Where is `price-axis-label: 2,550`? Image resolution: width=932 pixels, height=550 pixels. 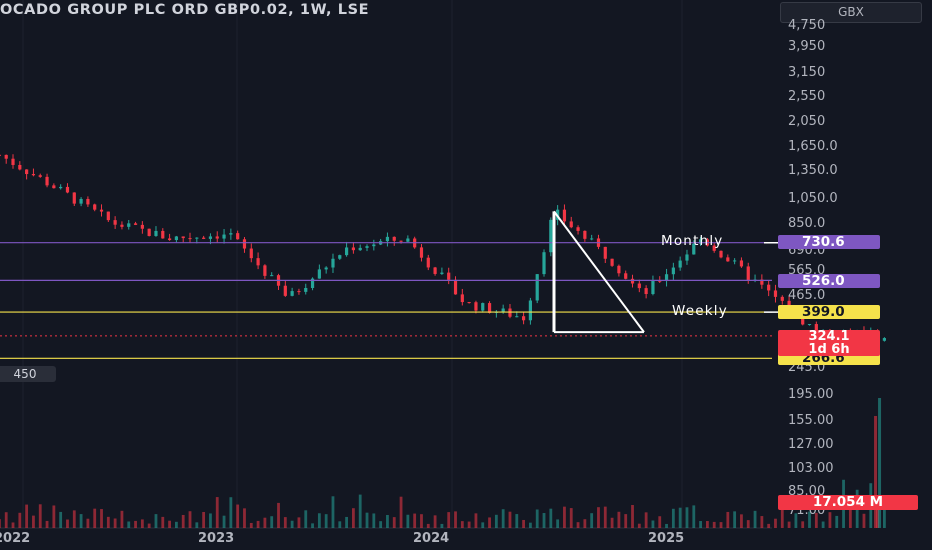
price-axis-label: 2,550 is located at coordinates (807, 96).